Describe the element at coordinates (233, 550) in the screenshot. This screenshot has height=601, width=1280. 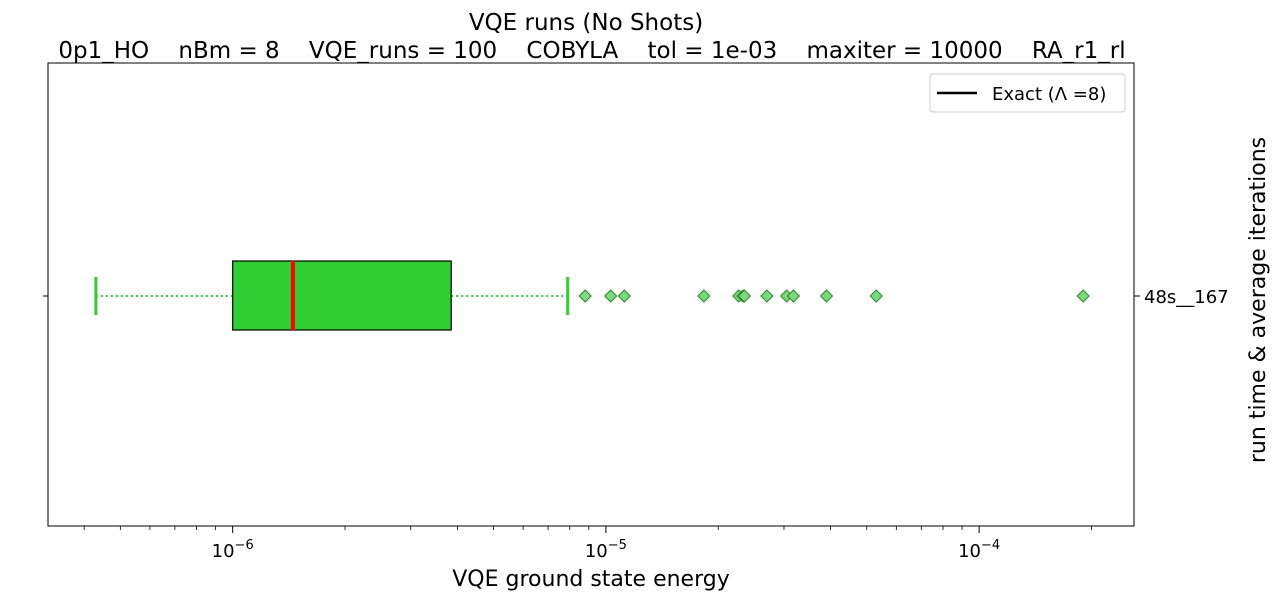
I see `x-tick-label: 10⁻⁶` at that location.